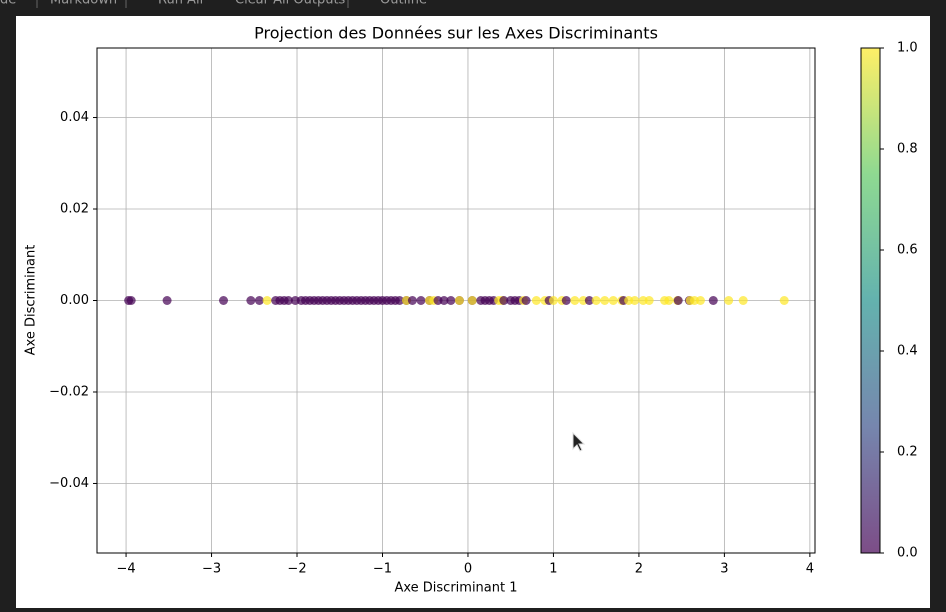  I want to click on x-tick-label: 0, so click(468, 569).